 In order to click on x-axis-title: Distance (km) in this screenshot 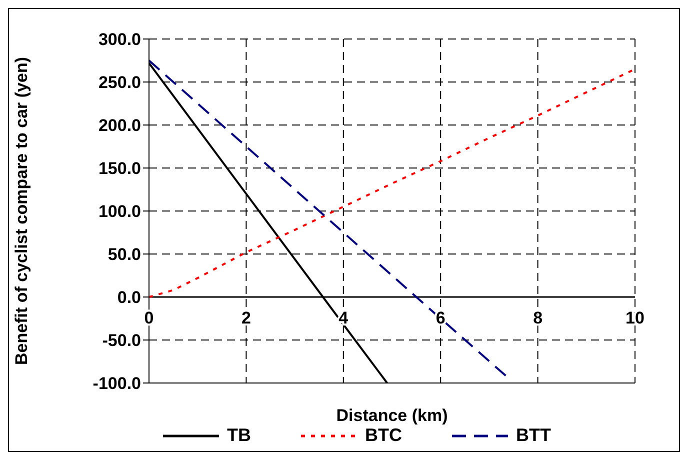, I will do `click(392, 415)`.